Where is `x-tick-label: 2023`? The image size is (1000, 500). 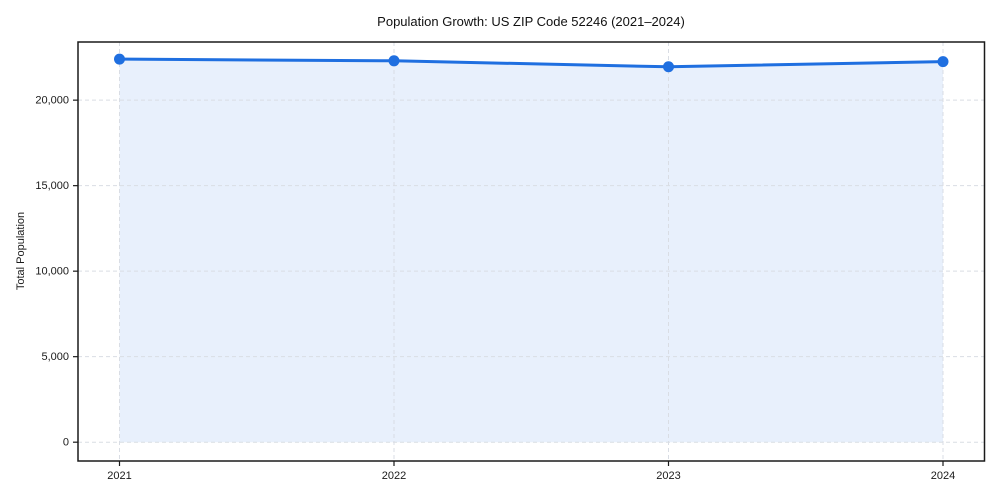
x-tick-label: 2023 is located at coordinates (668, 476).